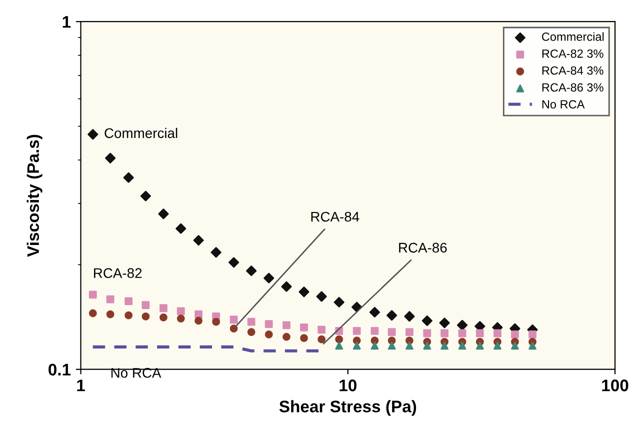 The image size is (636, 432). I want to click on x-tick-label: 100, so click(615, 386).